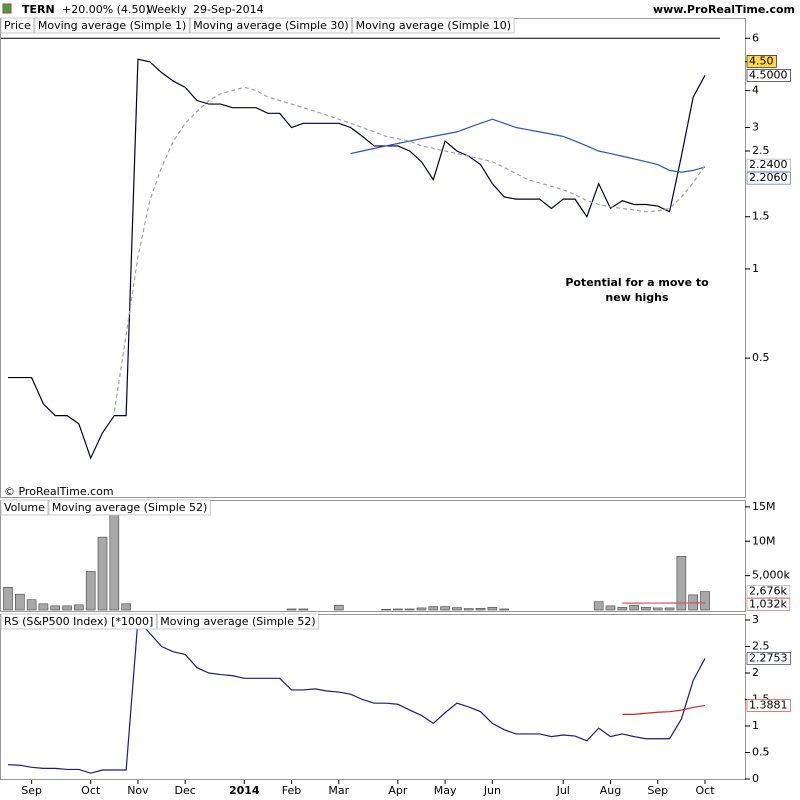 Image resolution: width=800 pixels, height=800 pixels. I want to click on legend-entry: Moving average (Simple 10), so click(433, 25).